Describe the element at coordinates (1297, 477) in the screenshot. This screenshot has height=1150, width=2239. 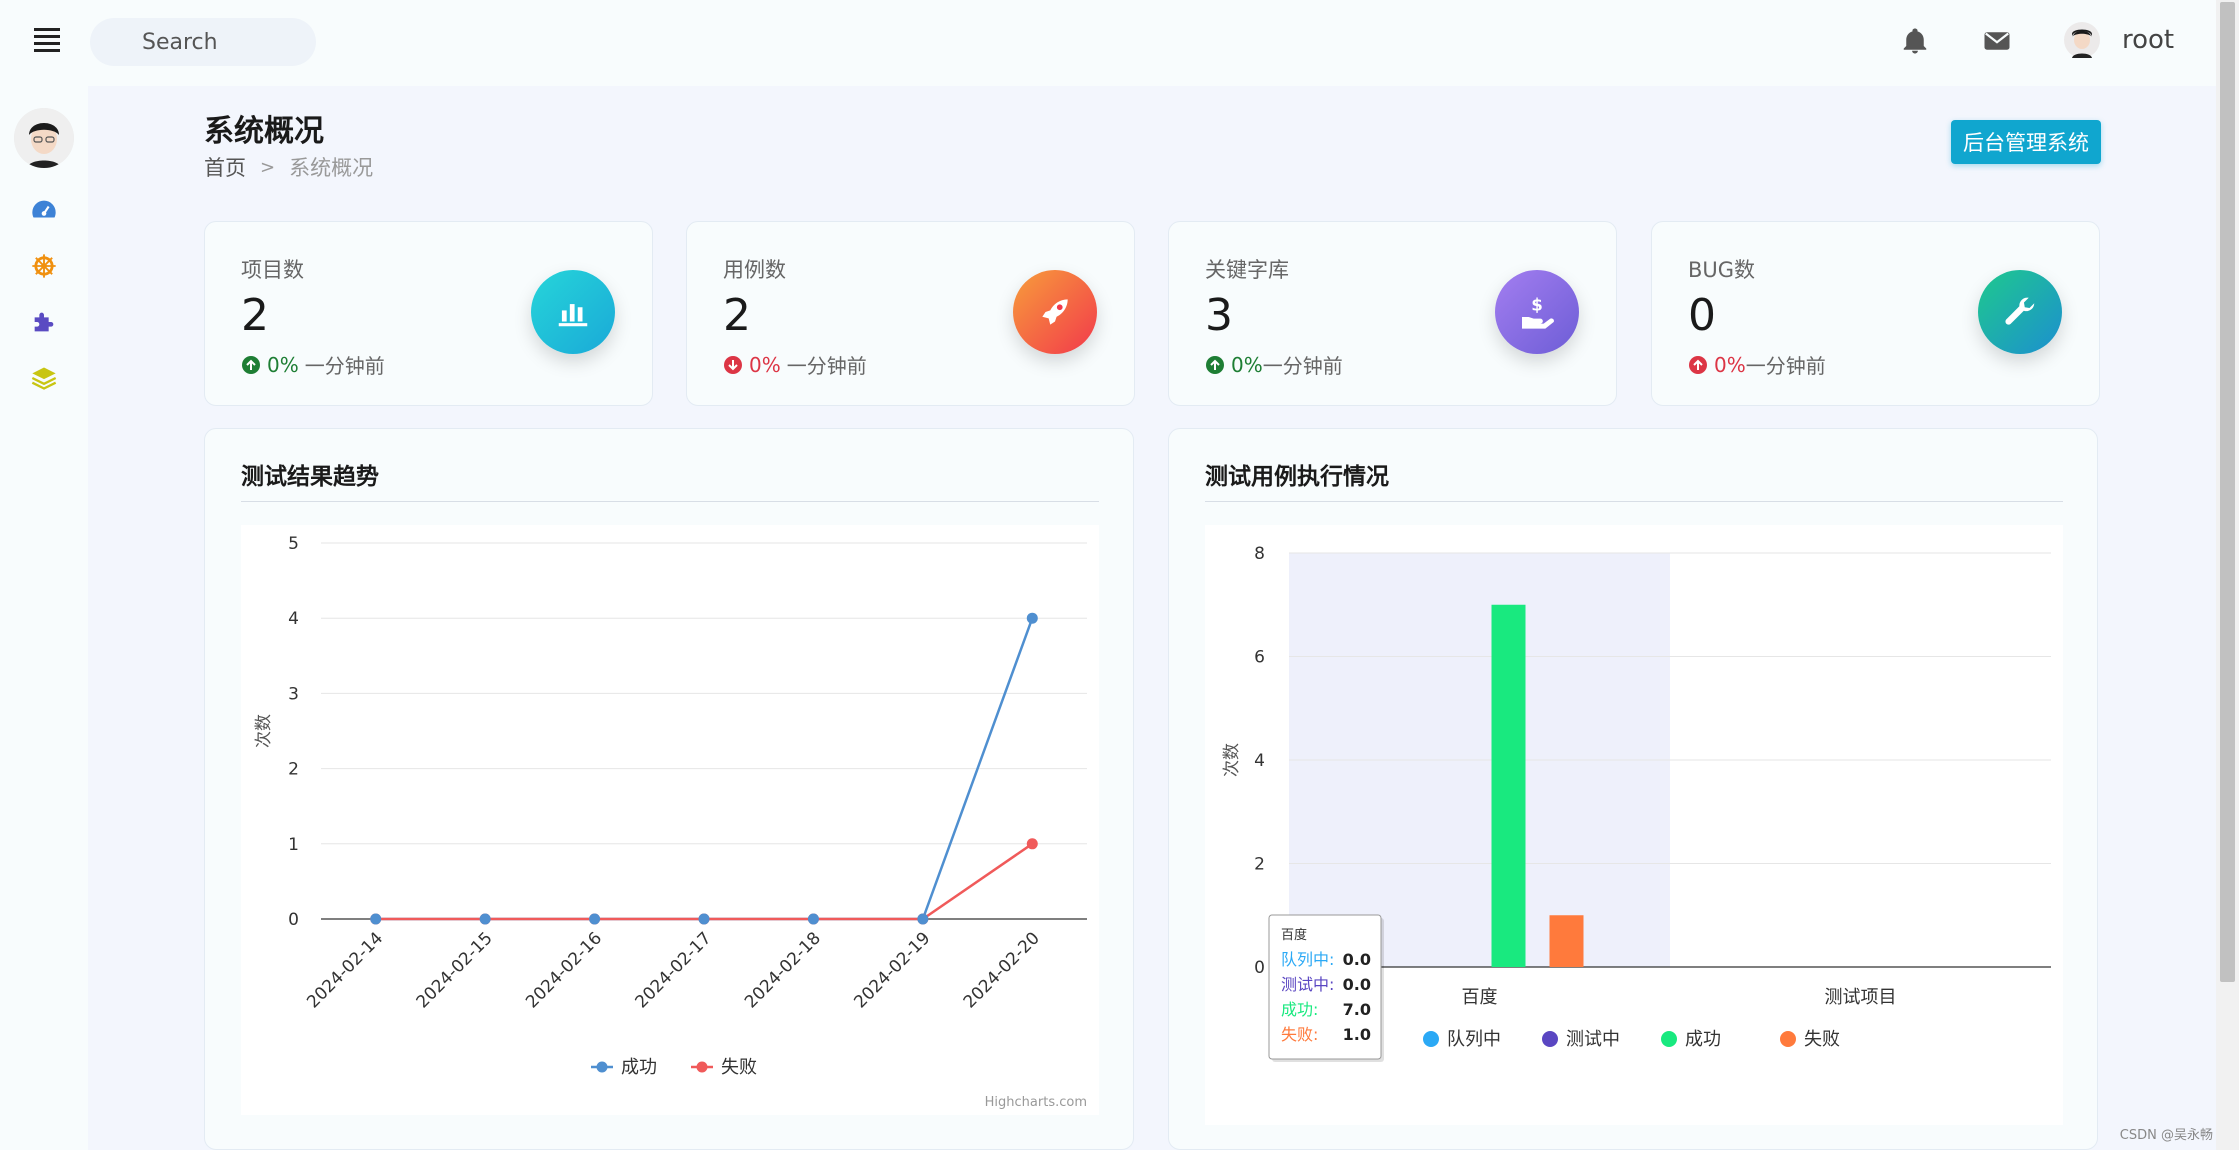
I see `chart-title: 测试用例执行情况` at that location.